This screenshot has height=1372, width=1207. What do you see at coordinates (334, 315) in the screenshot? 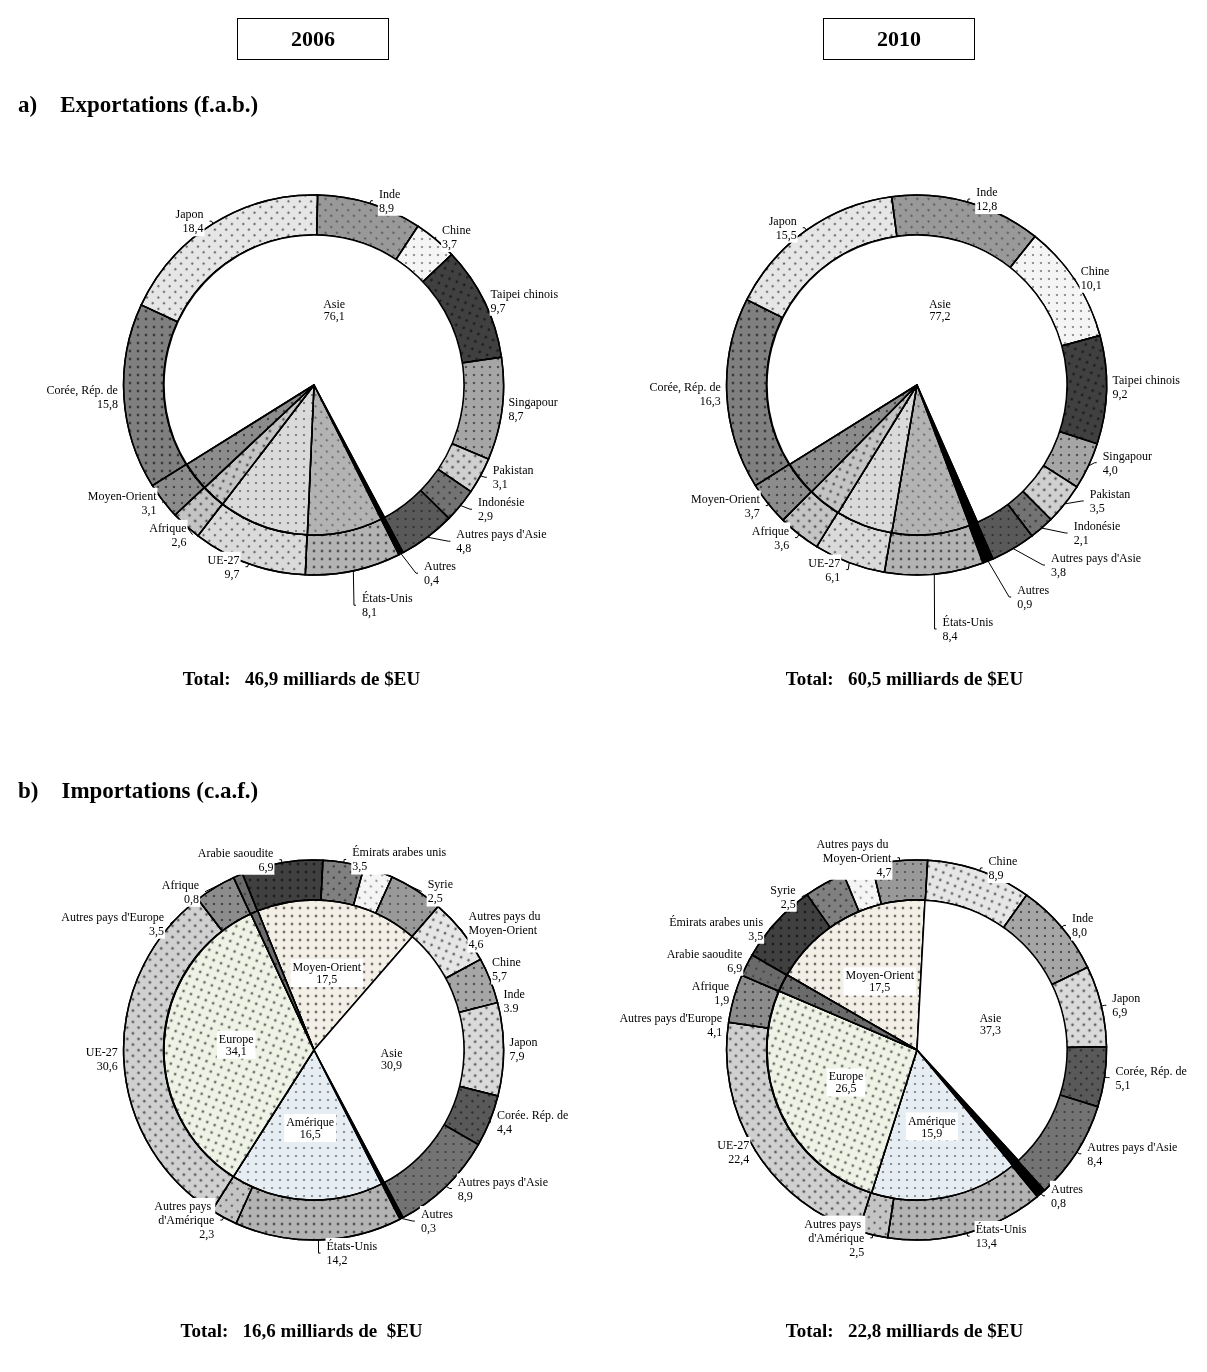
I see `data-label: 76,1` at bounding box center [334, 315].